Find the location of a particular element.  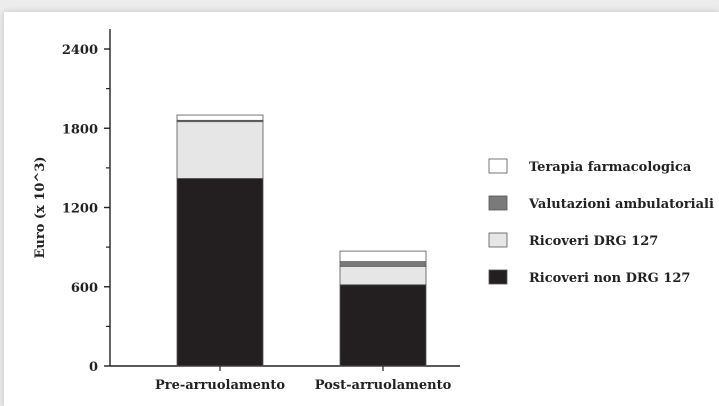

y-tick-label: 600 is located at coordinates (84, 288).